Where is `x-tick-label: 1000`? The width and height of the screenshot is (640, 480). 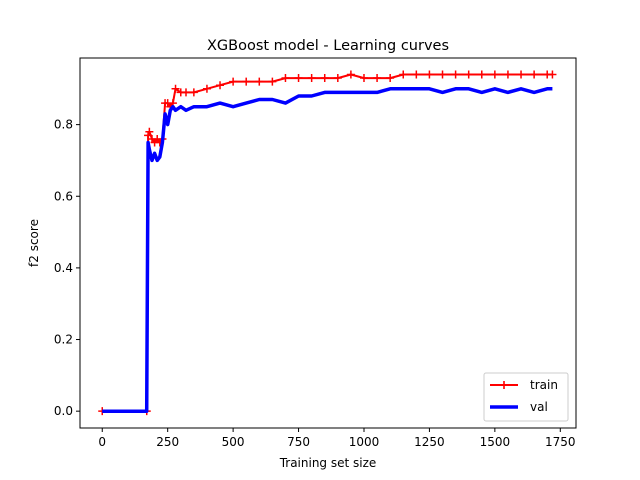
x-tick-label: 1000 is located at coordinates (364, 442).